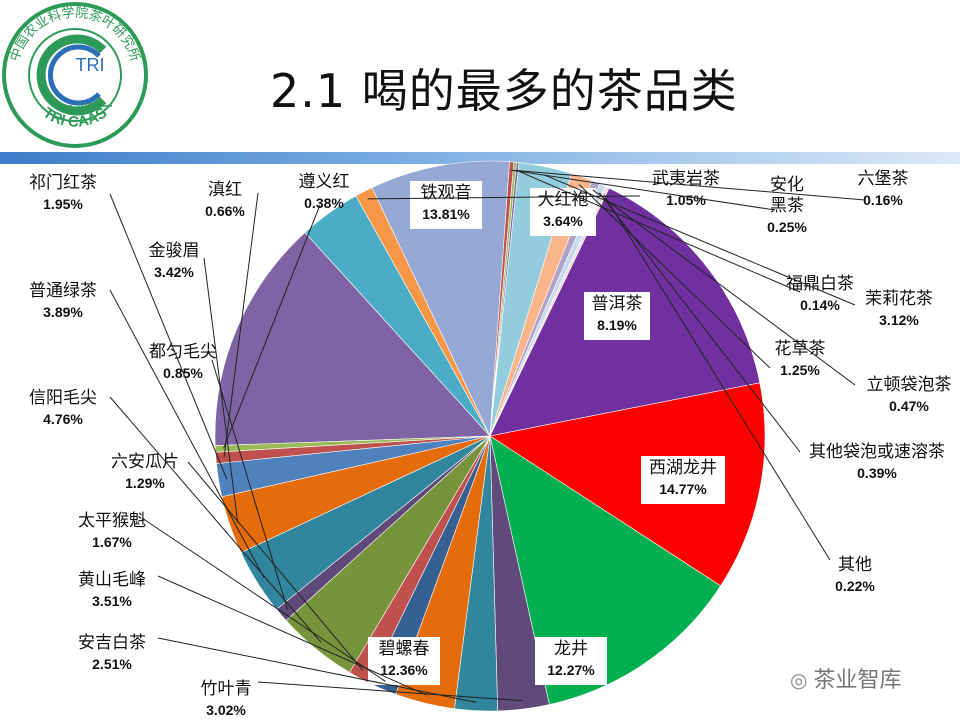 This screenshot has height=720, width=960. Describe the element at coordinates (63, 204) in the screenshot. I see `data-label-pct-25: 1.95%` at that location.